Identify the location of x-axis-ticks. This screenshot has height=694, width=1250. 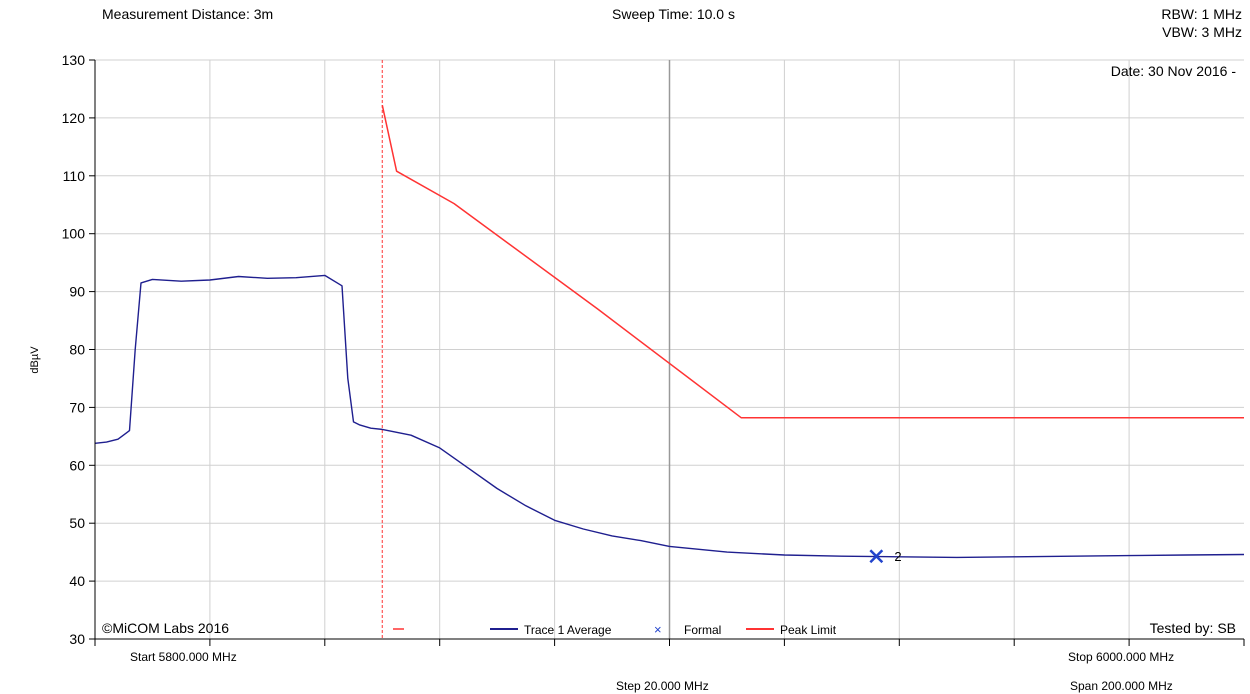
(669, 642).